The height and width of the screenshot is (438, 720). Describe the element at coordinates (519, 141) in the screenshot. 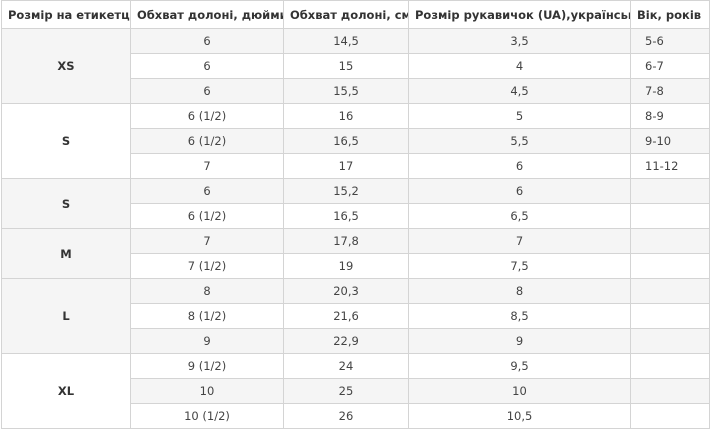

I see `value-cell: 5,5` at that location.